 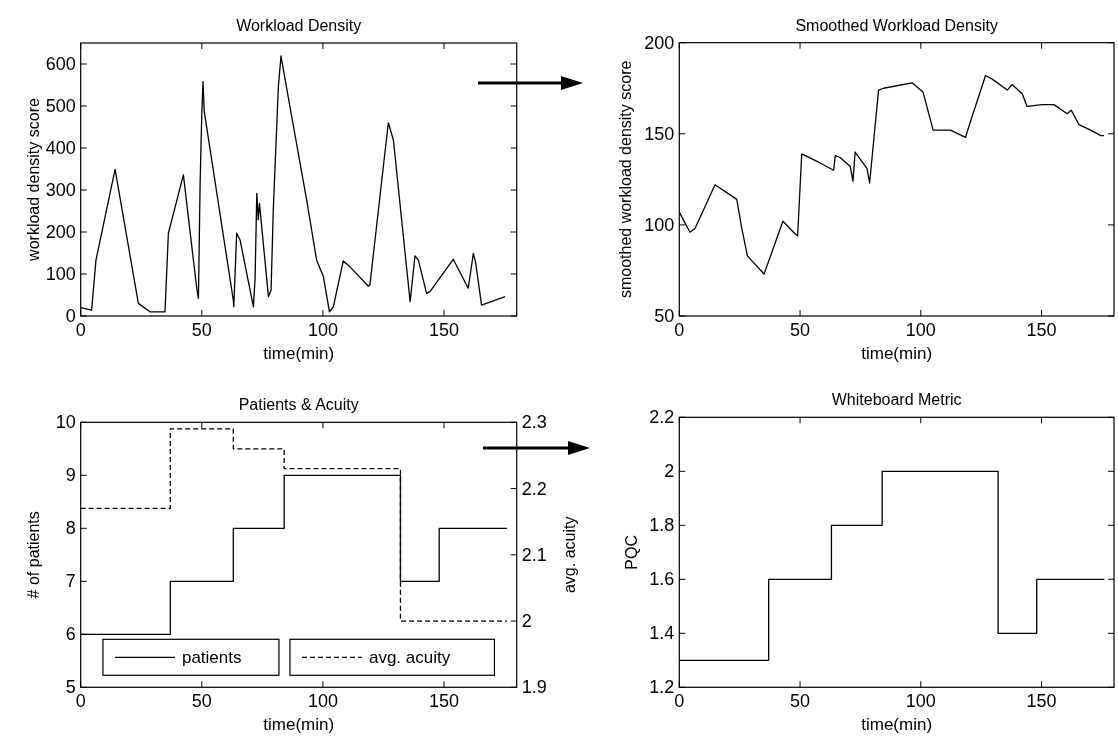 What do you see at coordinates (70, 528) in the screenshot?
I see `y-tick-label: 8` at bounding box center [70, 528].